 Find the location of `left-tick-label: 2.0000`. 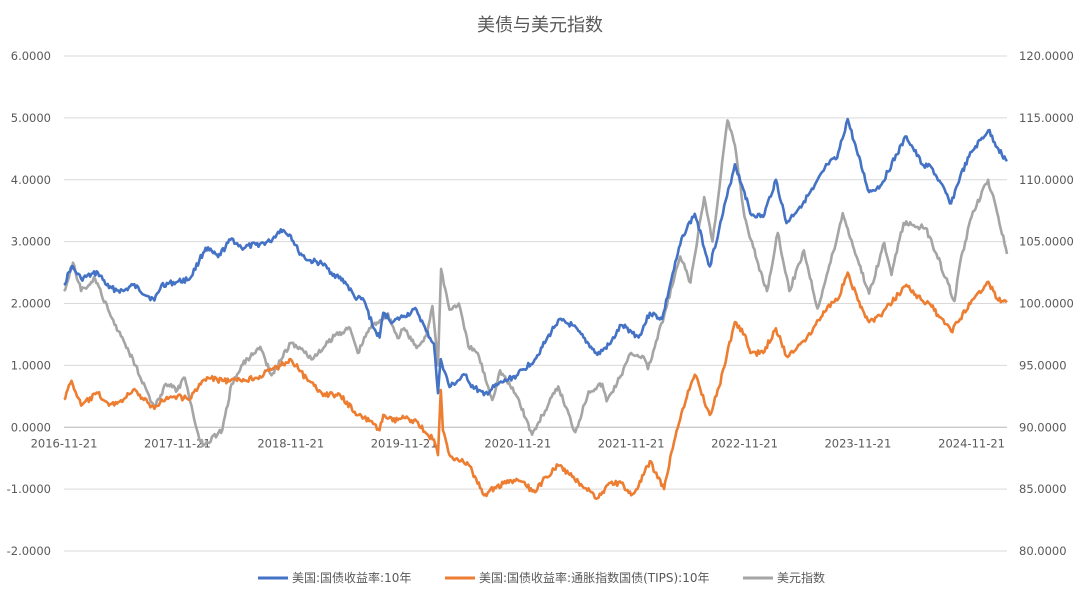

left-tick-label: 2.0000 is located at coordinates (31, 304).